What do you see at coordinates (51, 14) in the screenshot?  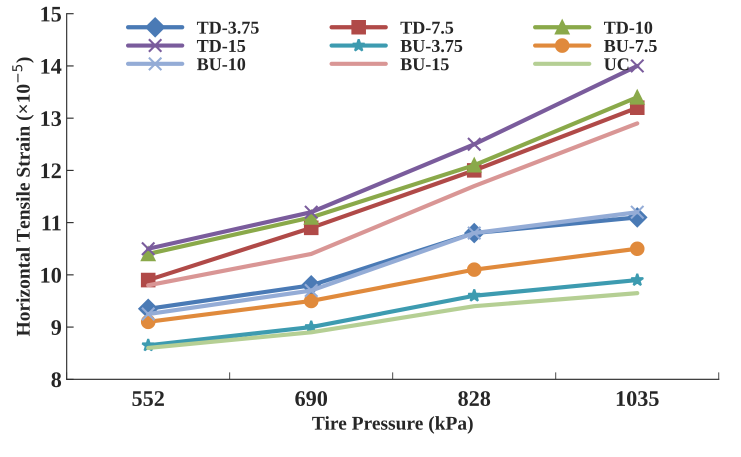 I see `y-tick-label: 15` at bounding box center [51, 14].